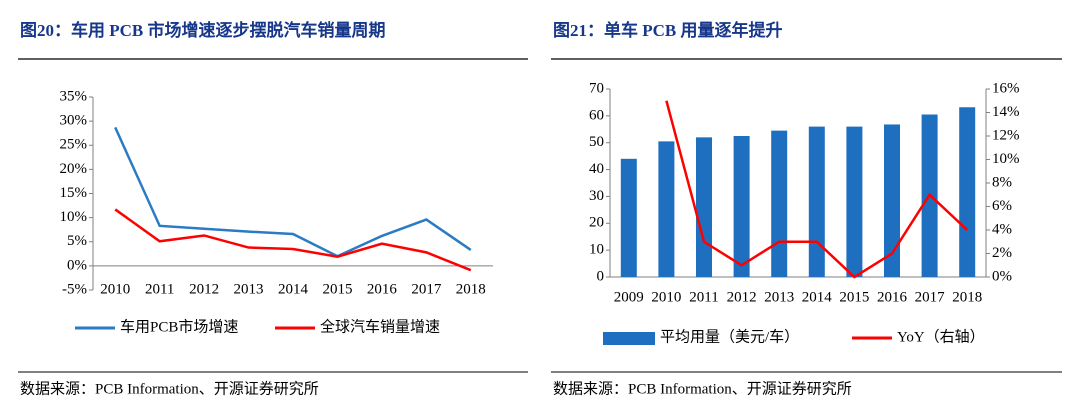 This screenshot has width=1080, height=409. What do you see at coordinates (1002, 253) in the screenshot?
I see `y-tick-label: 2%` at bounding box center [1002, 253].